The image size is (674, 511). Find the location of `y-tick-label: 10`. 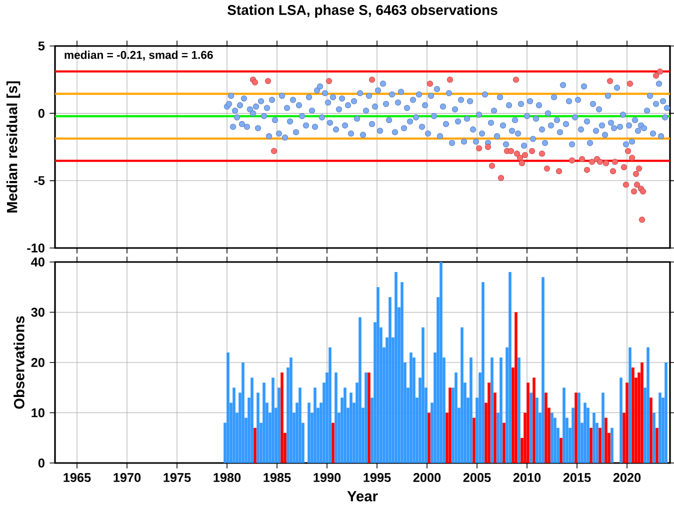

y-tick-label: 10 is located at coordinates (38, 413).